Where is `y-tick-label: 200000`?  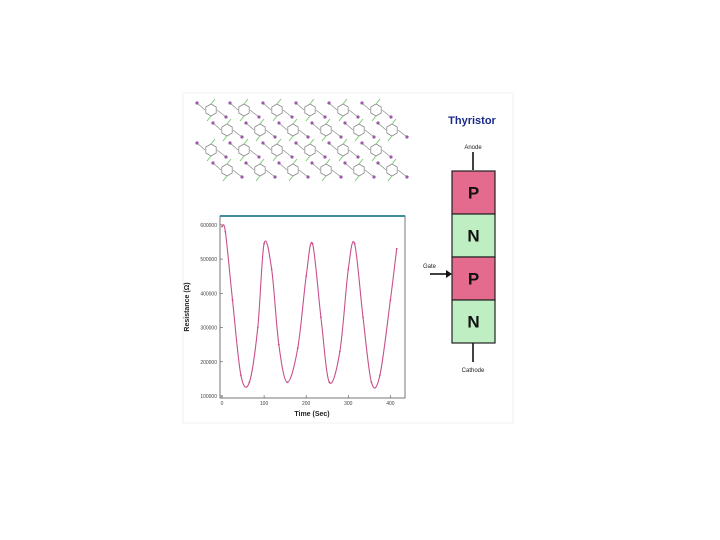
y-tick-label: 200000 is located at coordinates (208, 363).